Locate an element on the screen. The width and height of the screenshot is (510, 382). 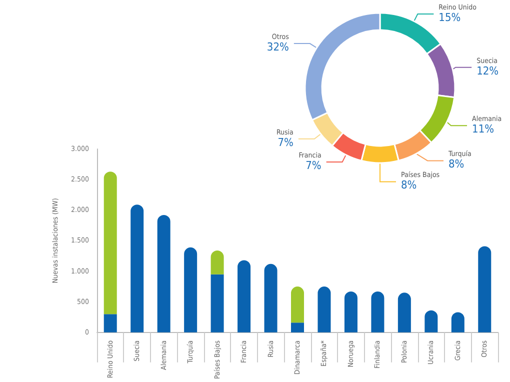
data-label: 15% is located at coordinates (449, 17).